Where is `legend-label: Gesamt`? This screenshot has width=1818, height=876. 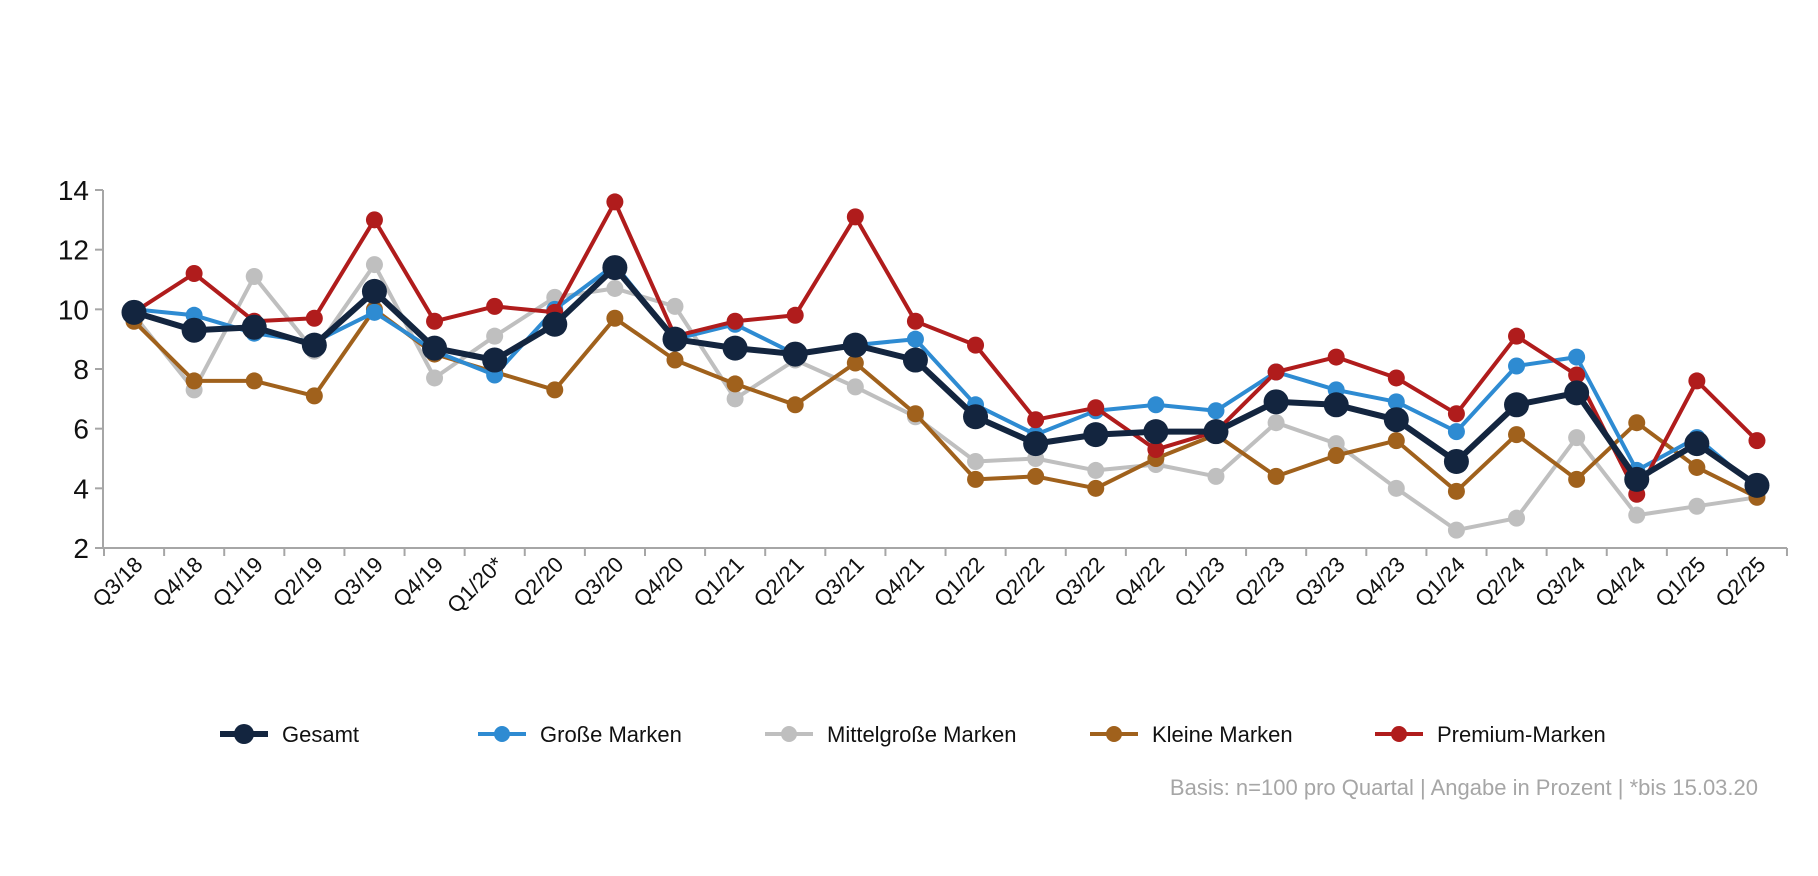 legend-label: Gesamt is located at coordinates (320, 734).